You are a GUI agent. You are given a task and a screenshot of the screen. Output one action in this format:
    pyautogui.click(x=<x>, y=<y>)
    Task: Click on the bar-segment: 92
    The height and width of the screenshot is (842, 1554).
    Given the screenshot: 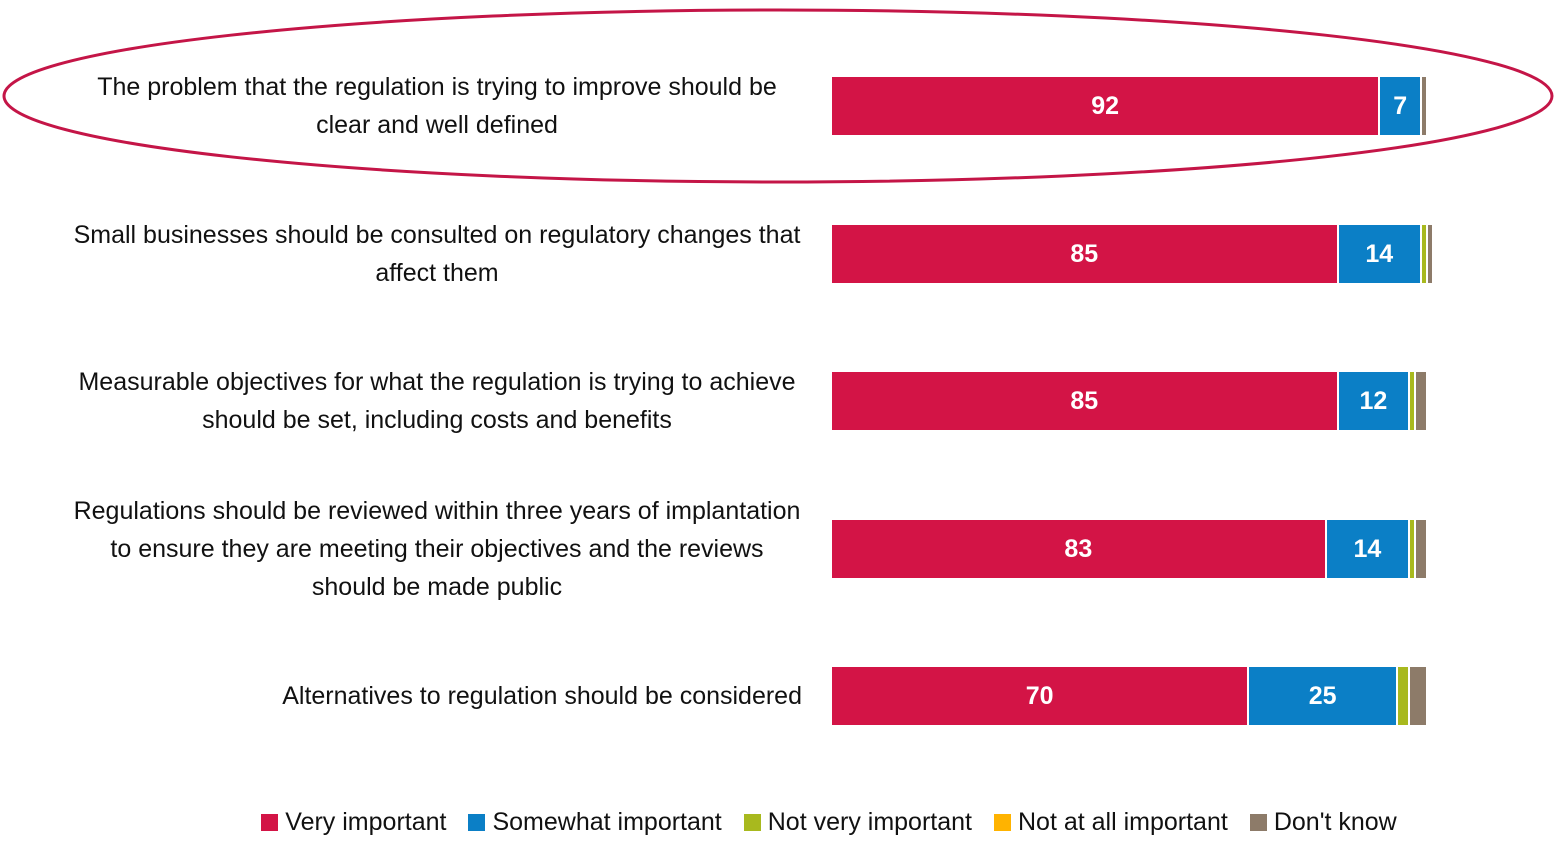 What is the action you would take?
    pyautogui.click(x=1106, y=106)
    